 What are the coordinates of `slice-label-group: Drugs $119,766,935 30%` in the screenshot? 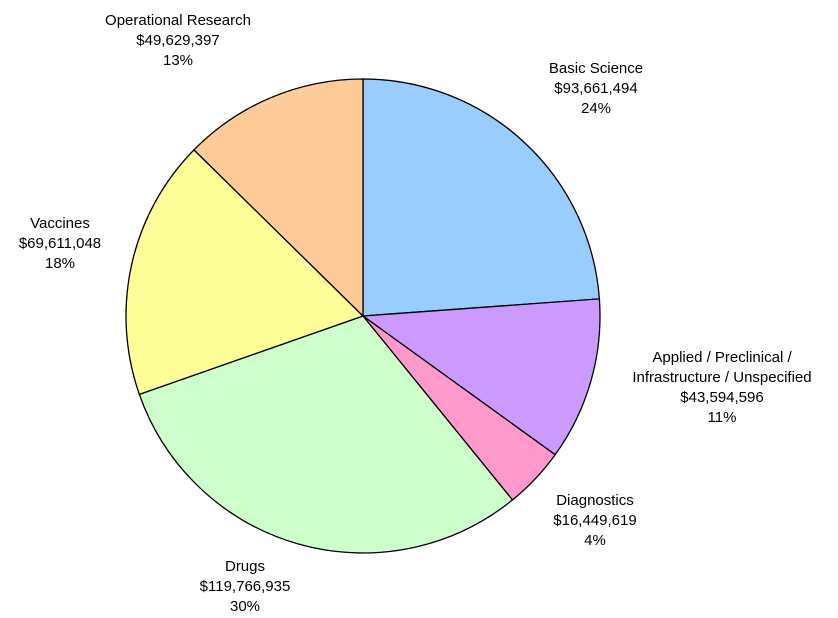 It's located at (245, 586).